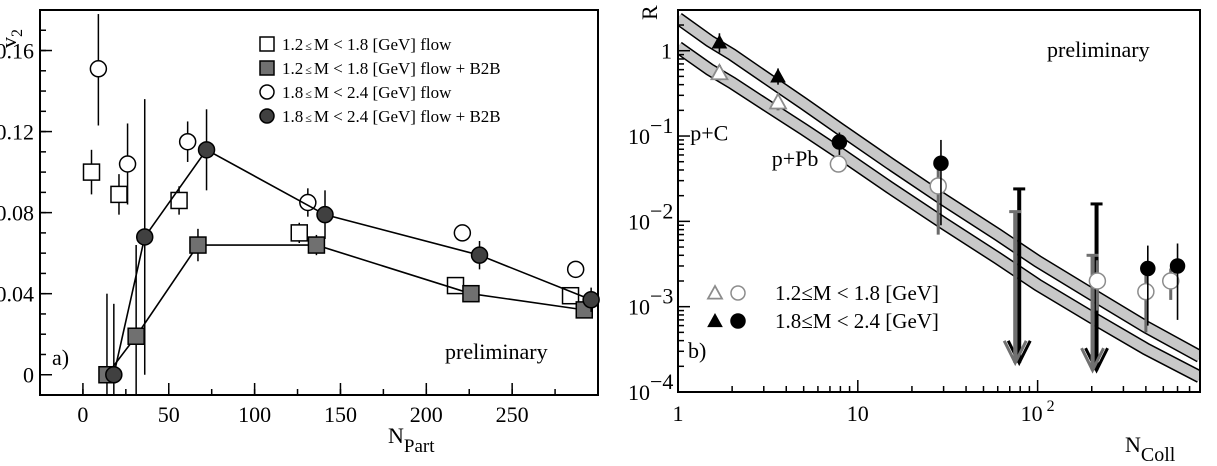  I want to click on x-tick-label: 100, so click(254, 414).